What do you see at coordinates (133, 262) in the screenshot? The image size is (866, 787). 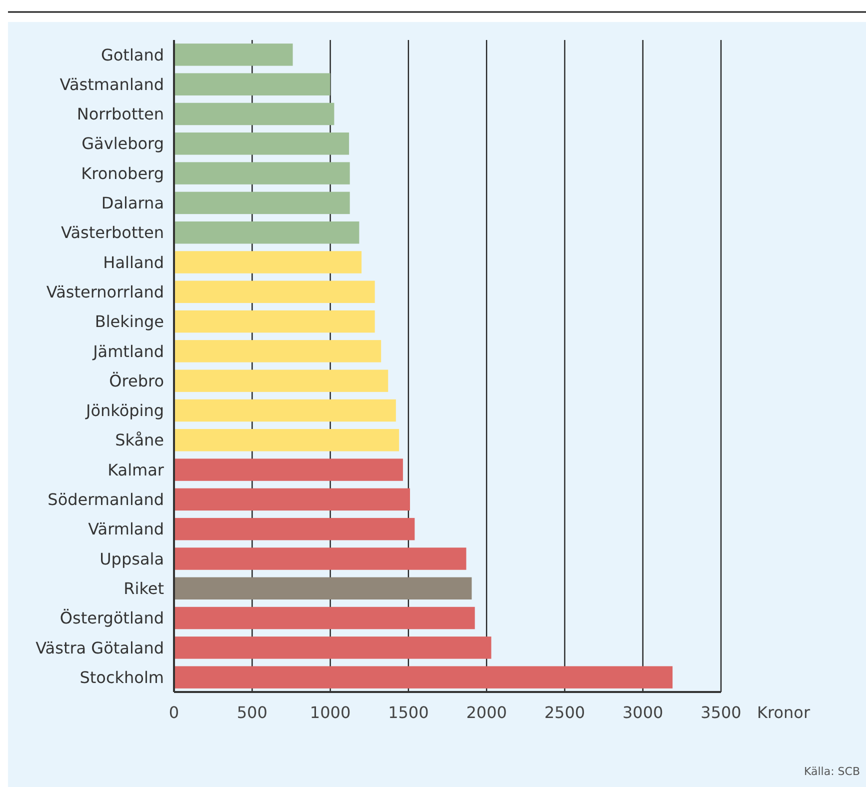 I see `y-tick-label: Halland` at bounding box center [133, 262].